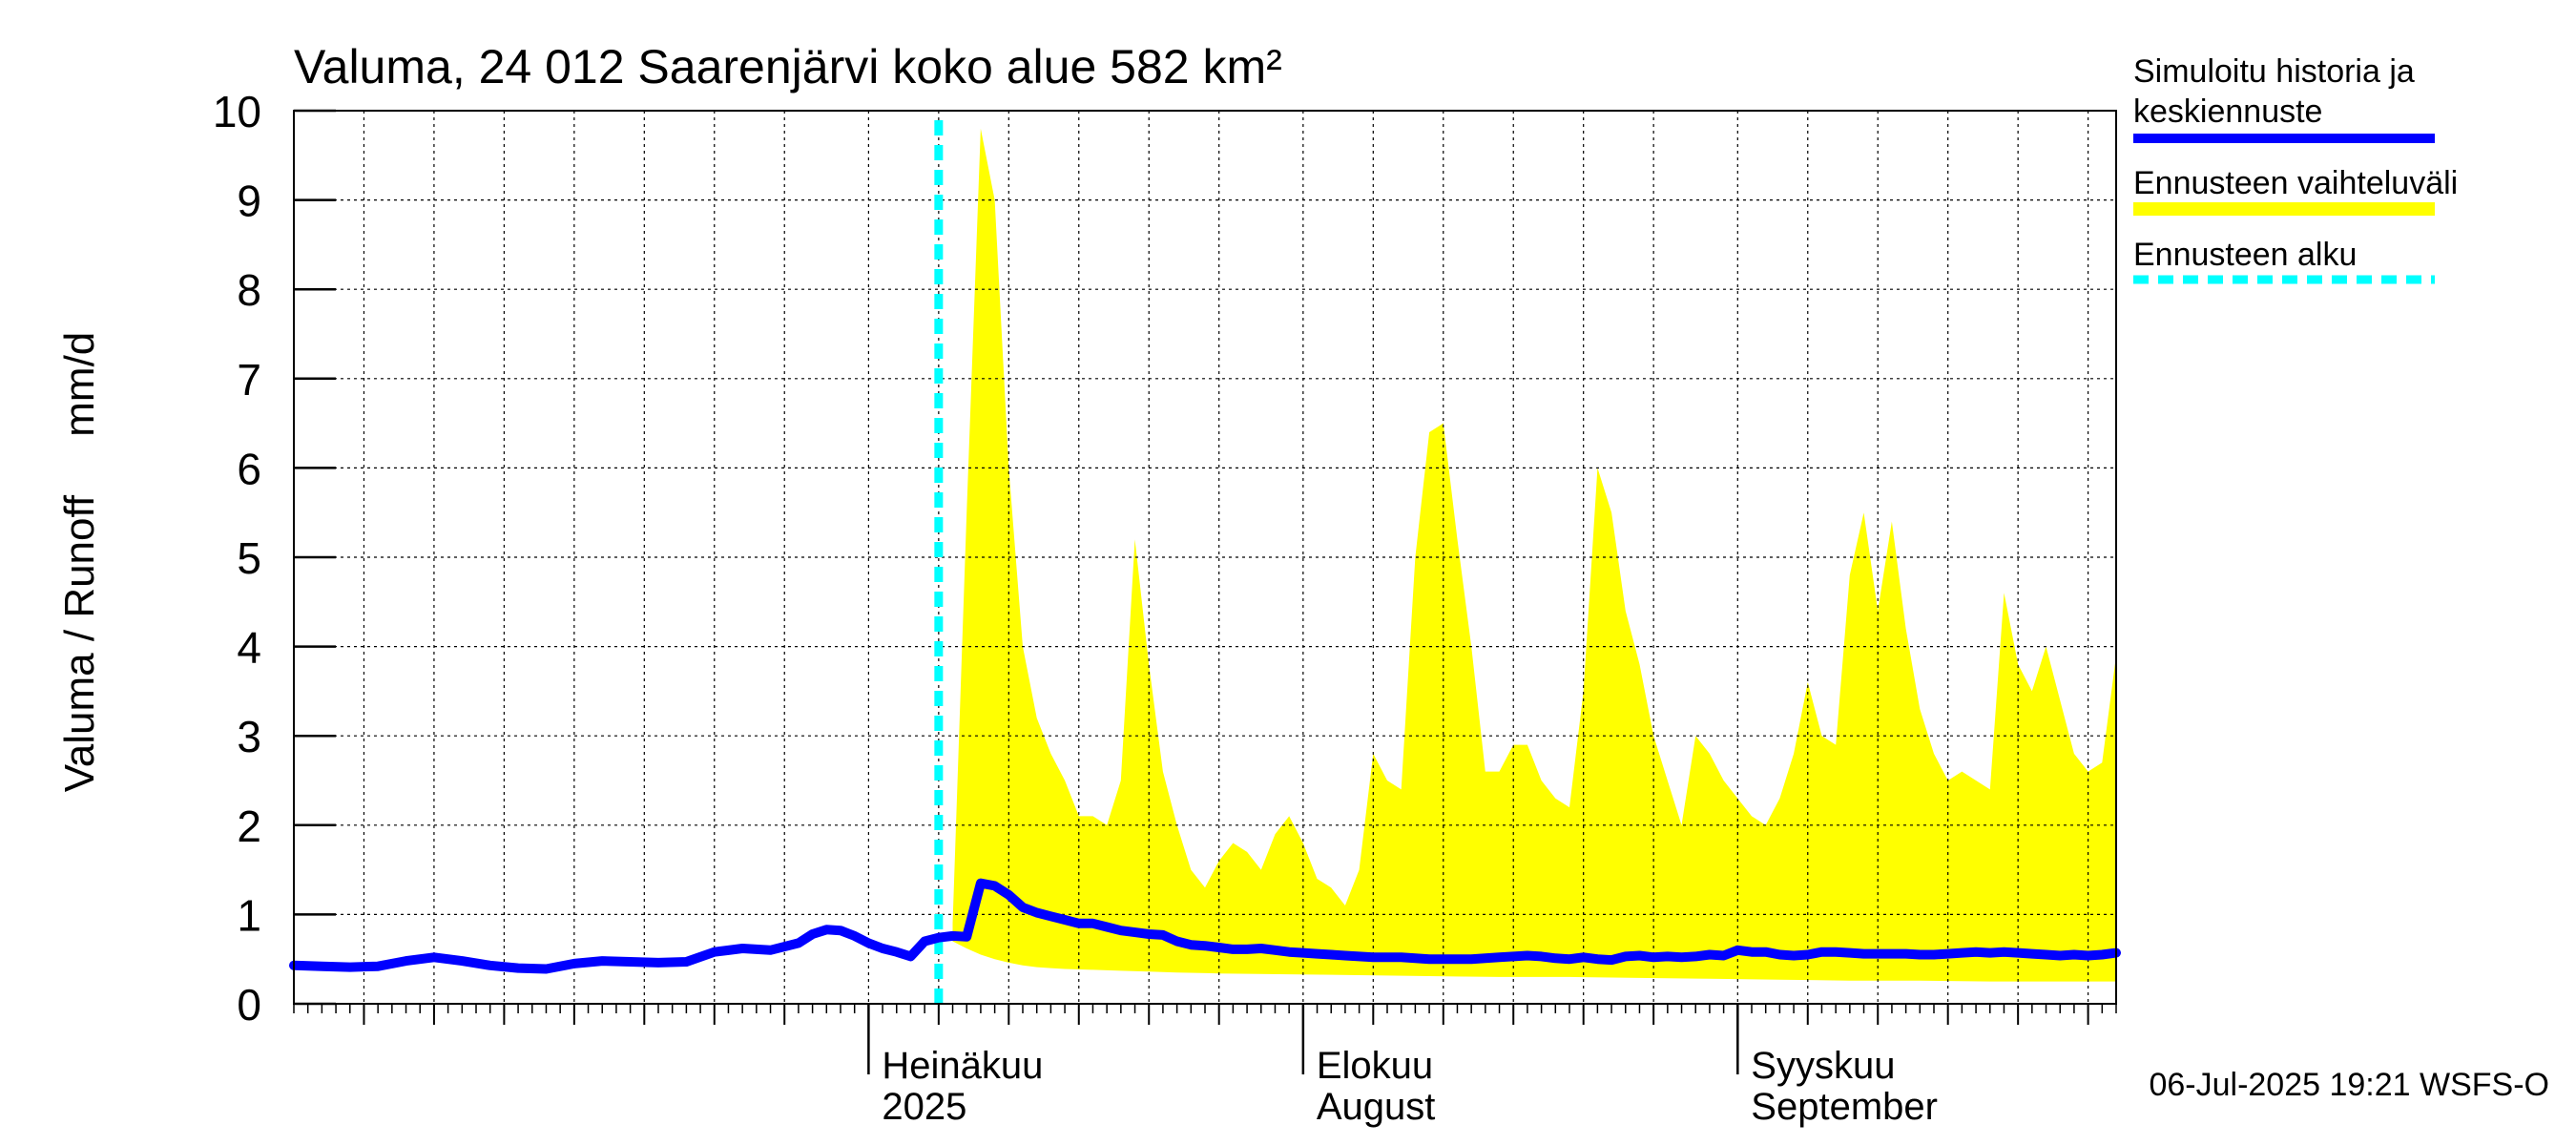 This screenshot has width=2576, height=1145. Describe the element at coordinates (2227, 112) in the screenshot. I see `legend-label-history-line2: keskiennuste` at that location.